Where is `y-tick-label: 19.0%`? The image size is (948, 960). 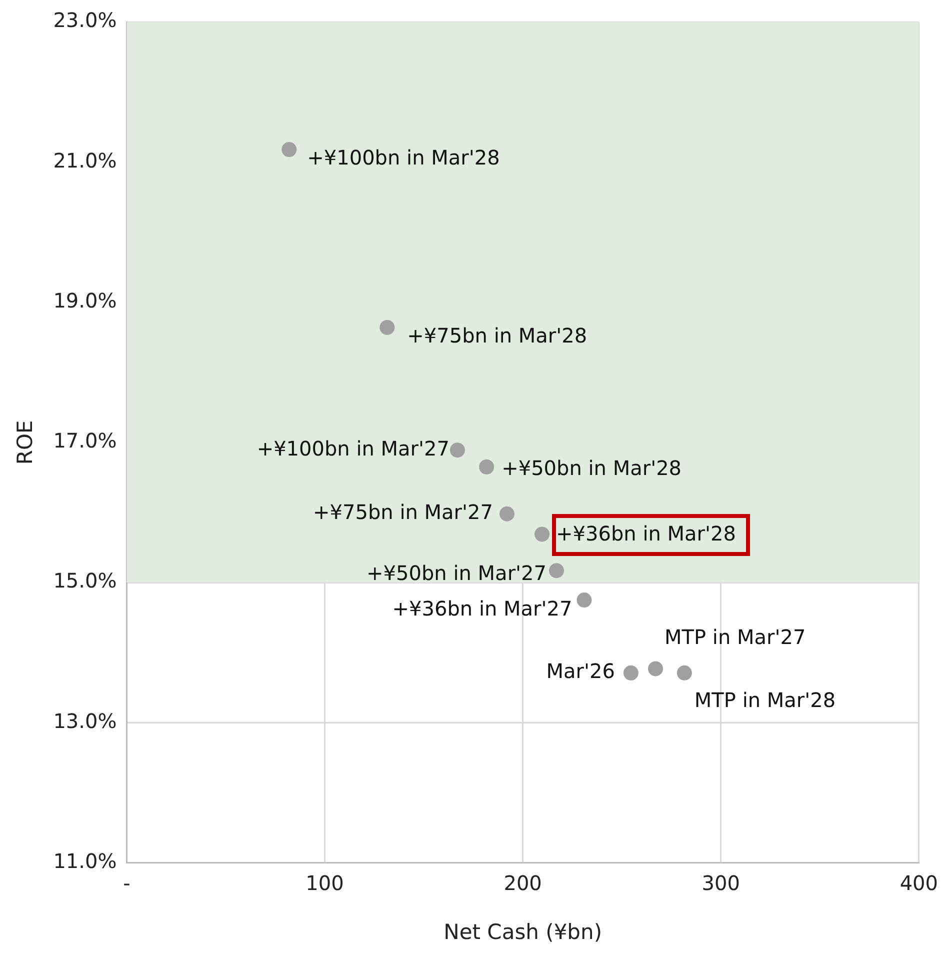 y-tick-label: 19.0% is located at coordinates (85, 300).